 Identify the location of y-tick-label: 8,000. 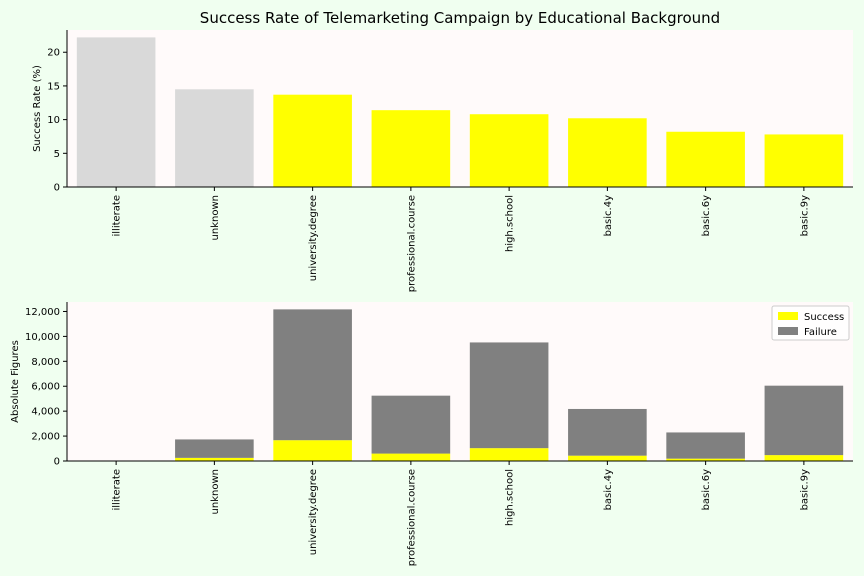
(45, 362).